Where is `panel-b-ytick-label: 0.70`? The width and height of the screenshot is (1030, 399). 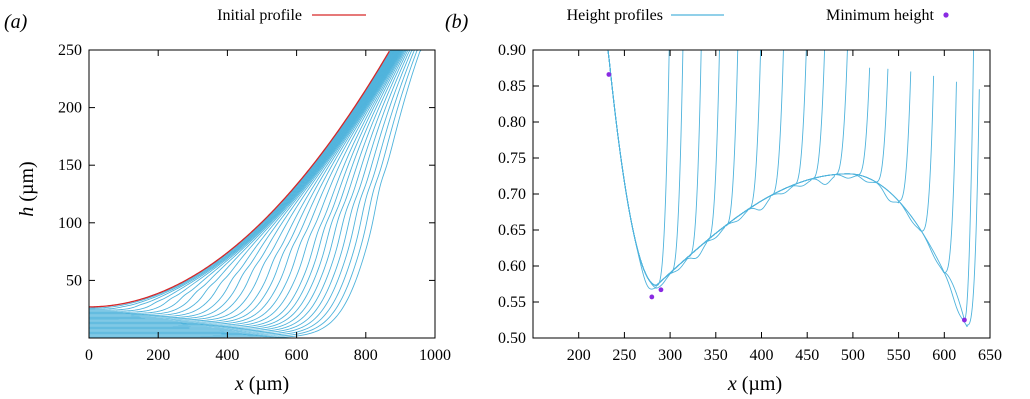
panel-b-ytick-label: 0.70 is located at coordinates (512, 194).